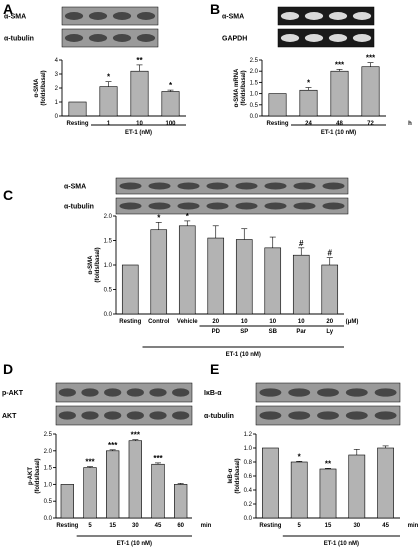  Describe the element at coordinates (90, 462) in the screenshot. I see `significance-d-2: ***` at that location.